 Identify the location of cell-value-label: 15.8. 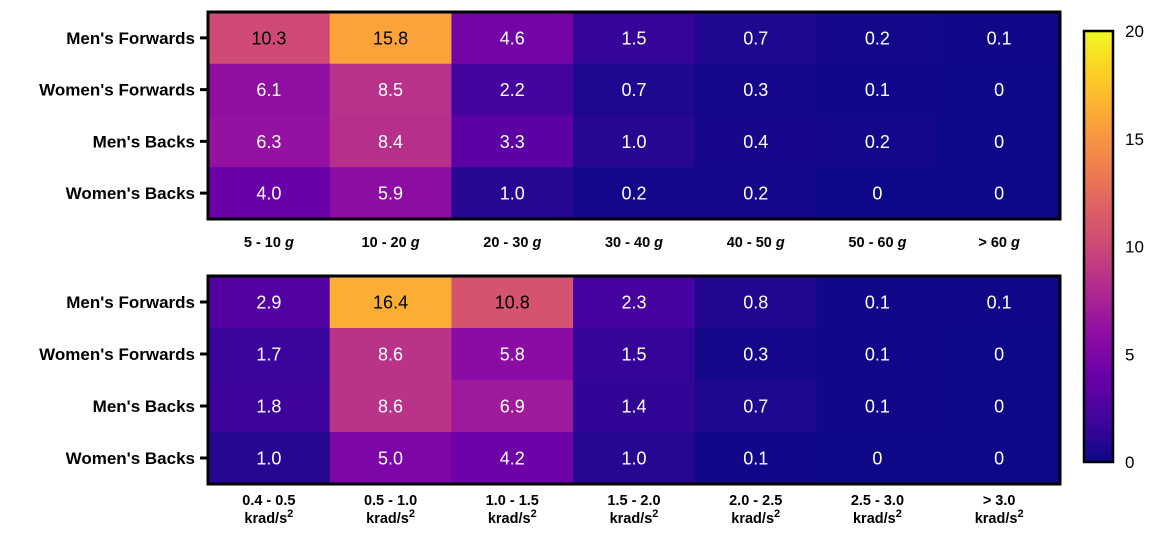
(390, 38).